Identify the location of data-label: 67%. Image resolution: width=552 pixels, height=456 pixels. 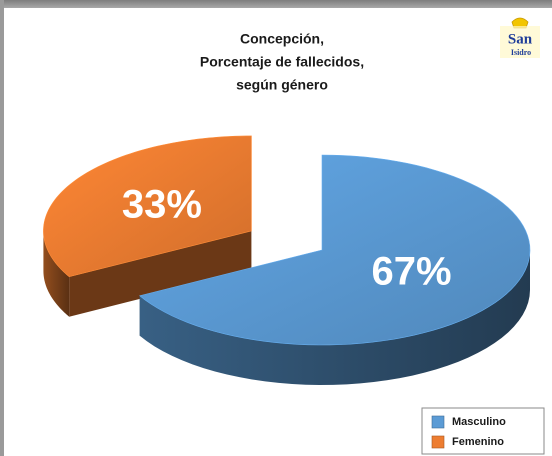
(411, 272).